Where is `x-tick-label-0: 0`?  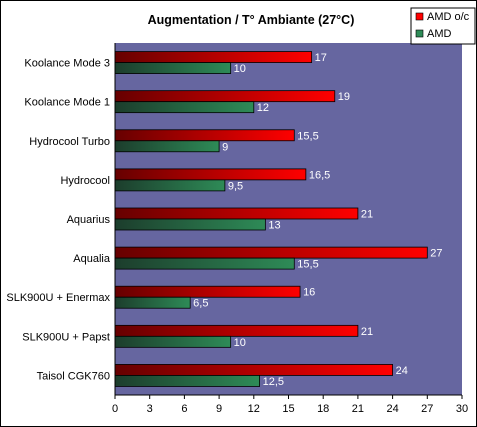
x-tick-label-0: 0 is located at coordinates (115, 409).